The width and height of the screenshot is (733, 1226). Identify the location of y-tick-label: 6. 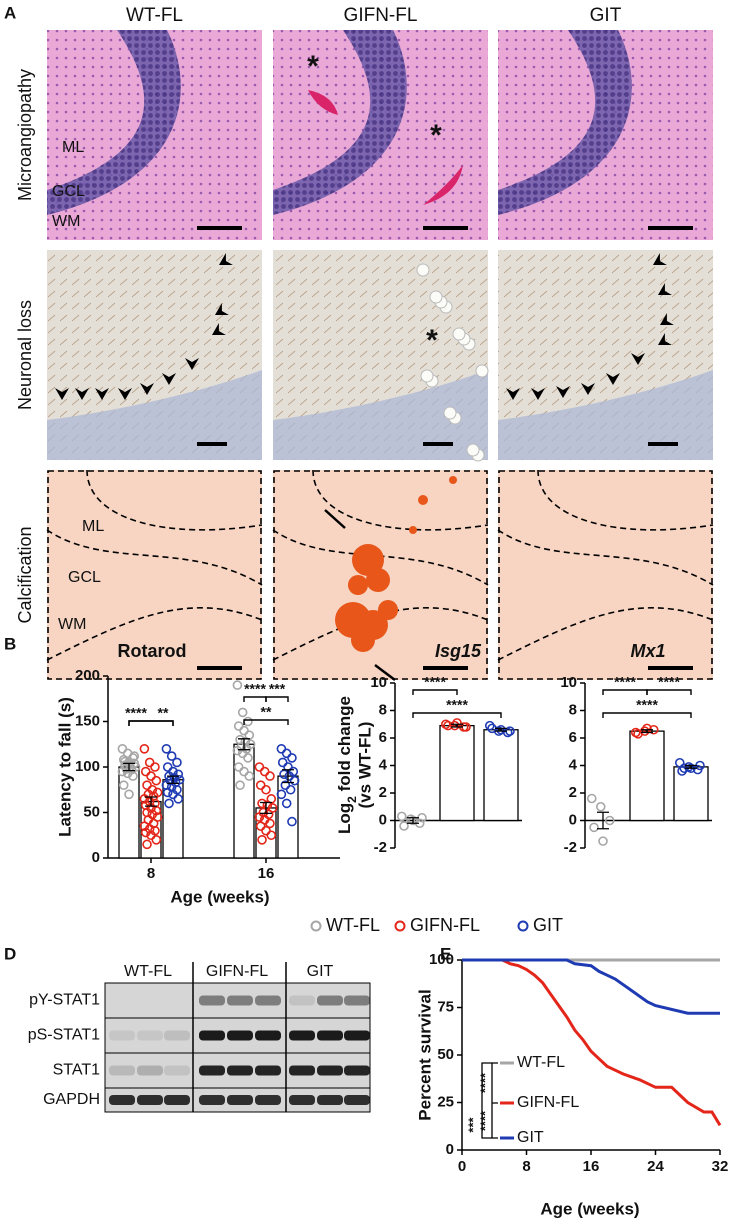
(383, 737).